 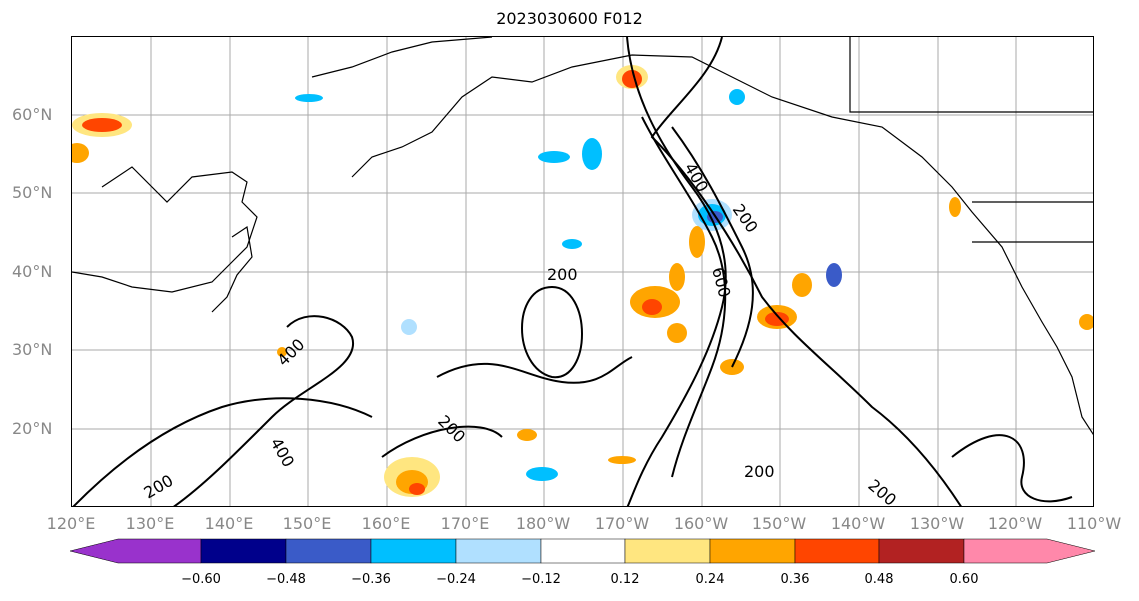 I want to click on lon-label: 140°E, so click(x=229, y=523).